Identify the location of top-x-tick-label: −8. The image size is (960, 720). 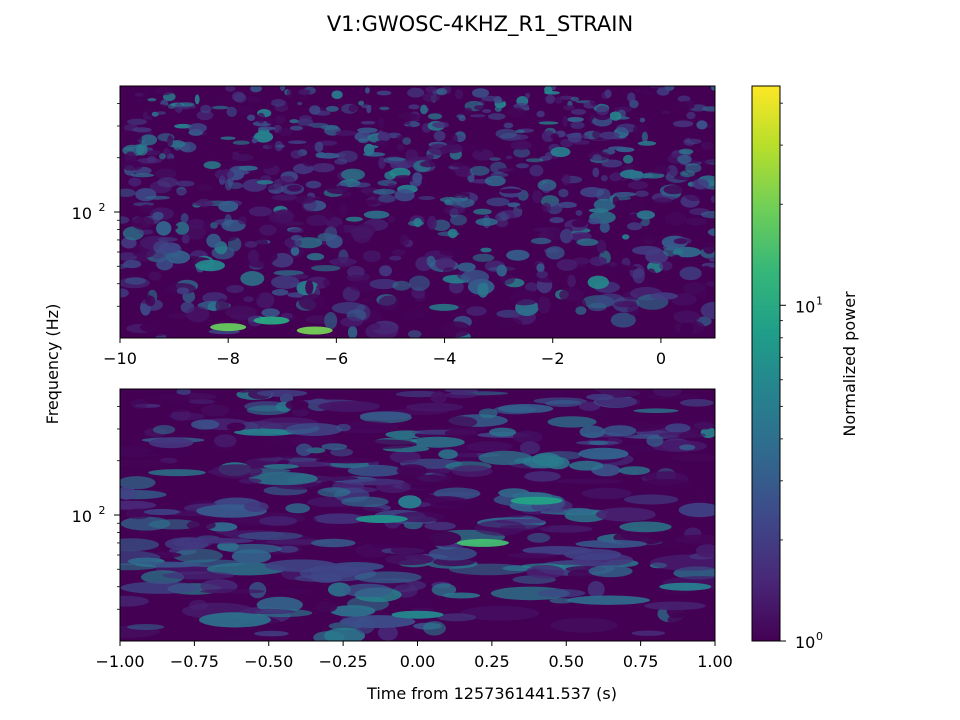
(228, 358).